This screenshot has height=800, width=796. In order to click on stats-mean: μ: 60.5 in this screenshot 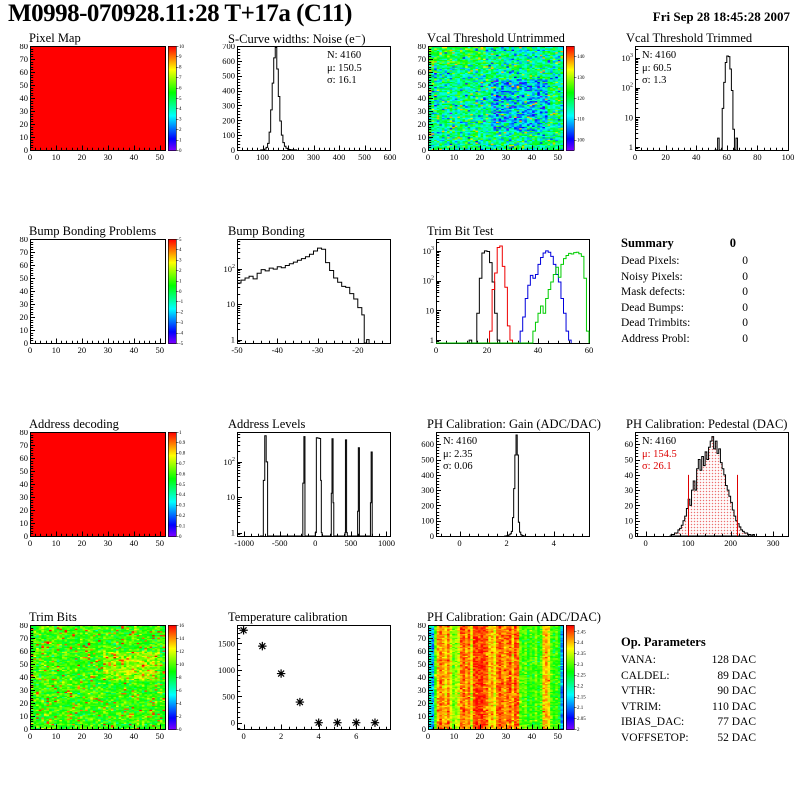, I will do `click(657, 68)`.